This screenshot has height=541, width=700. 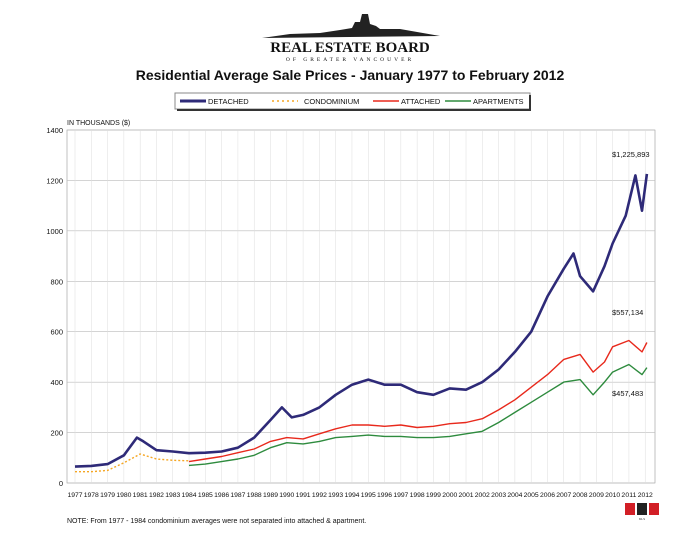 What do you see at coordinates (627, 312) in the screenshot?
I see `annotation-attached: $557,134` at bounding box center [627, 312].